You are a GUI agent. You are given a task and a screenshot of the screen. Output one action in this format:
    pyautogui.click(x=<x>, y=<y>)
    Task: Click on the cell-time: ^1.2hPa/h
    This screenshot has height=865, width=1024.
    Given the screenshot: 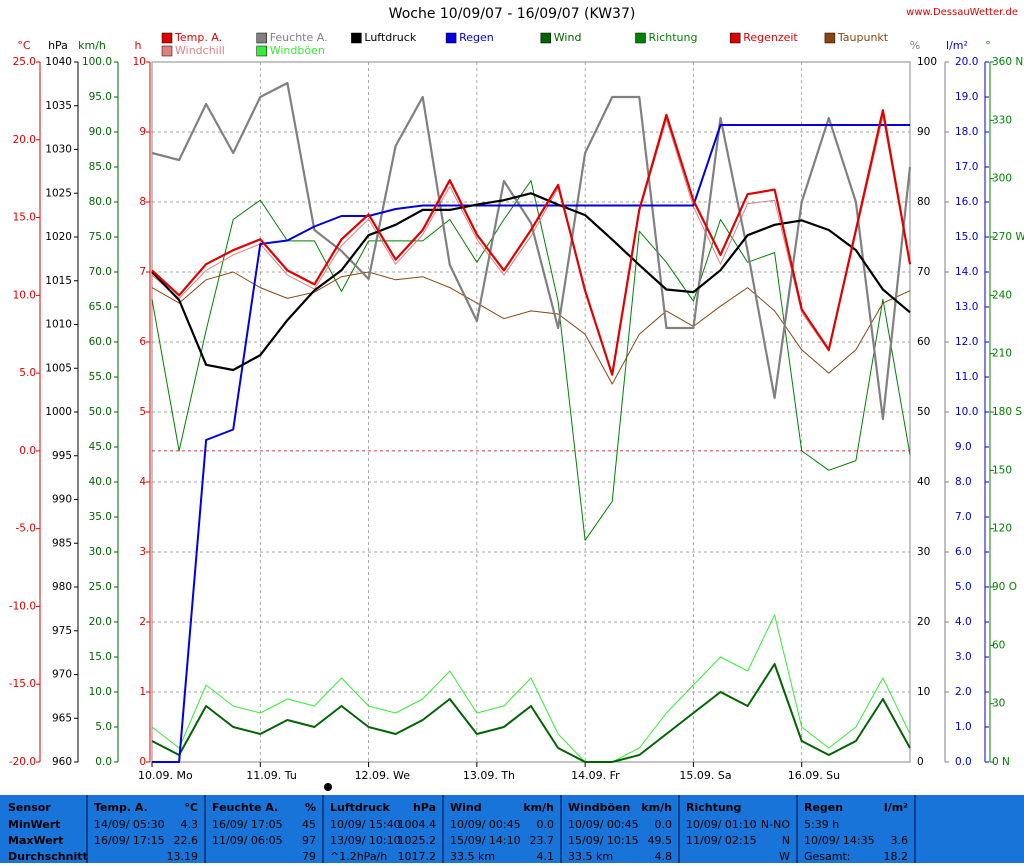 What is the action you would take?
    pyautogui.click(x=359, y=856)
    